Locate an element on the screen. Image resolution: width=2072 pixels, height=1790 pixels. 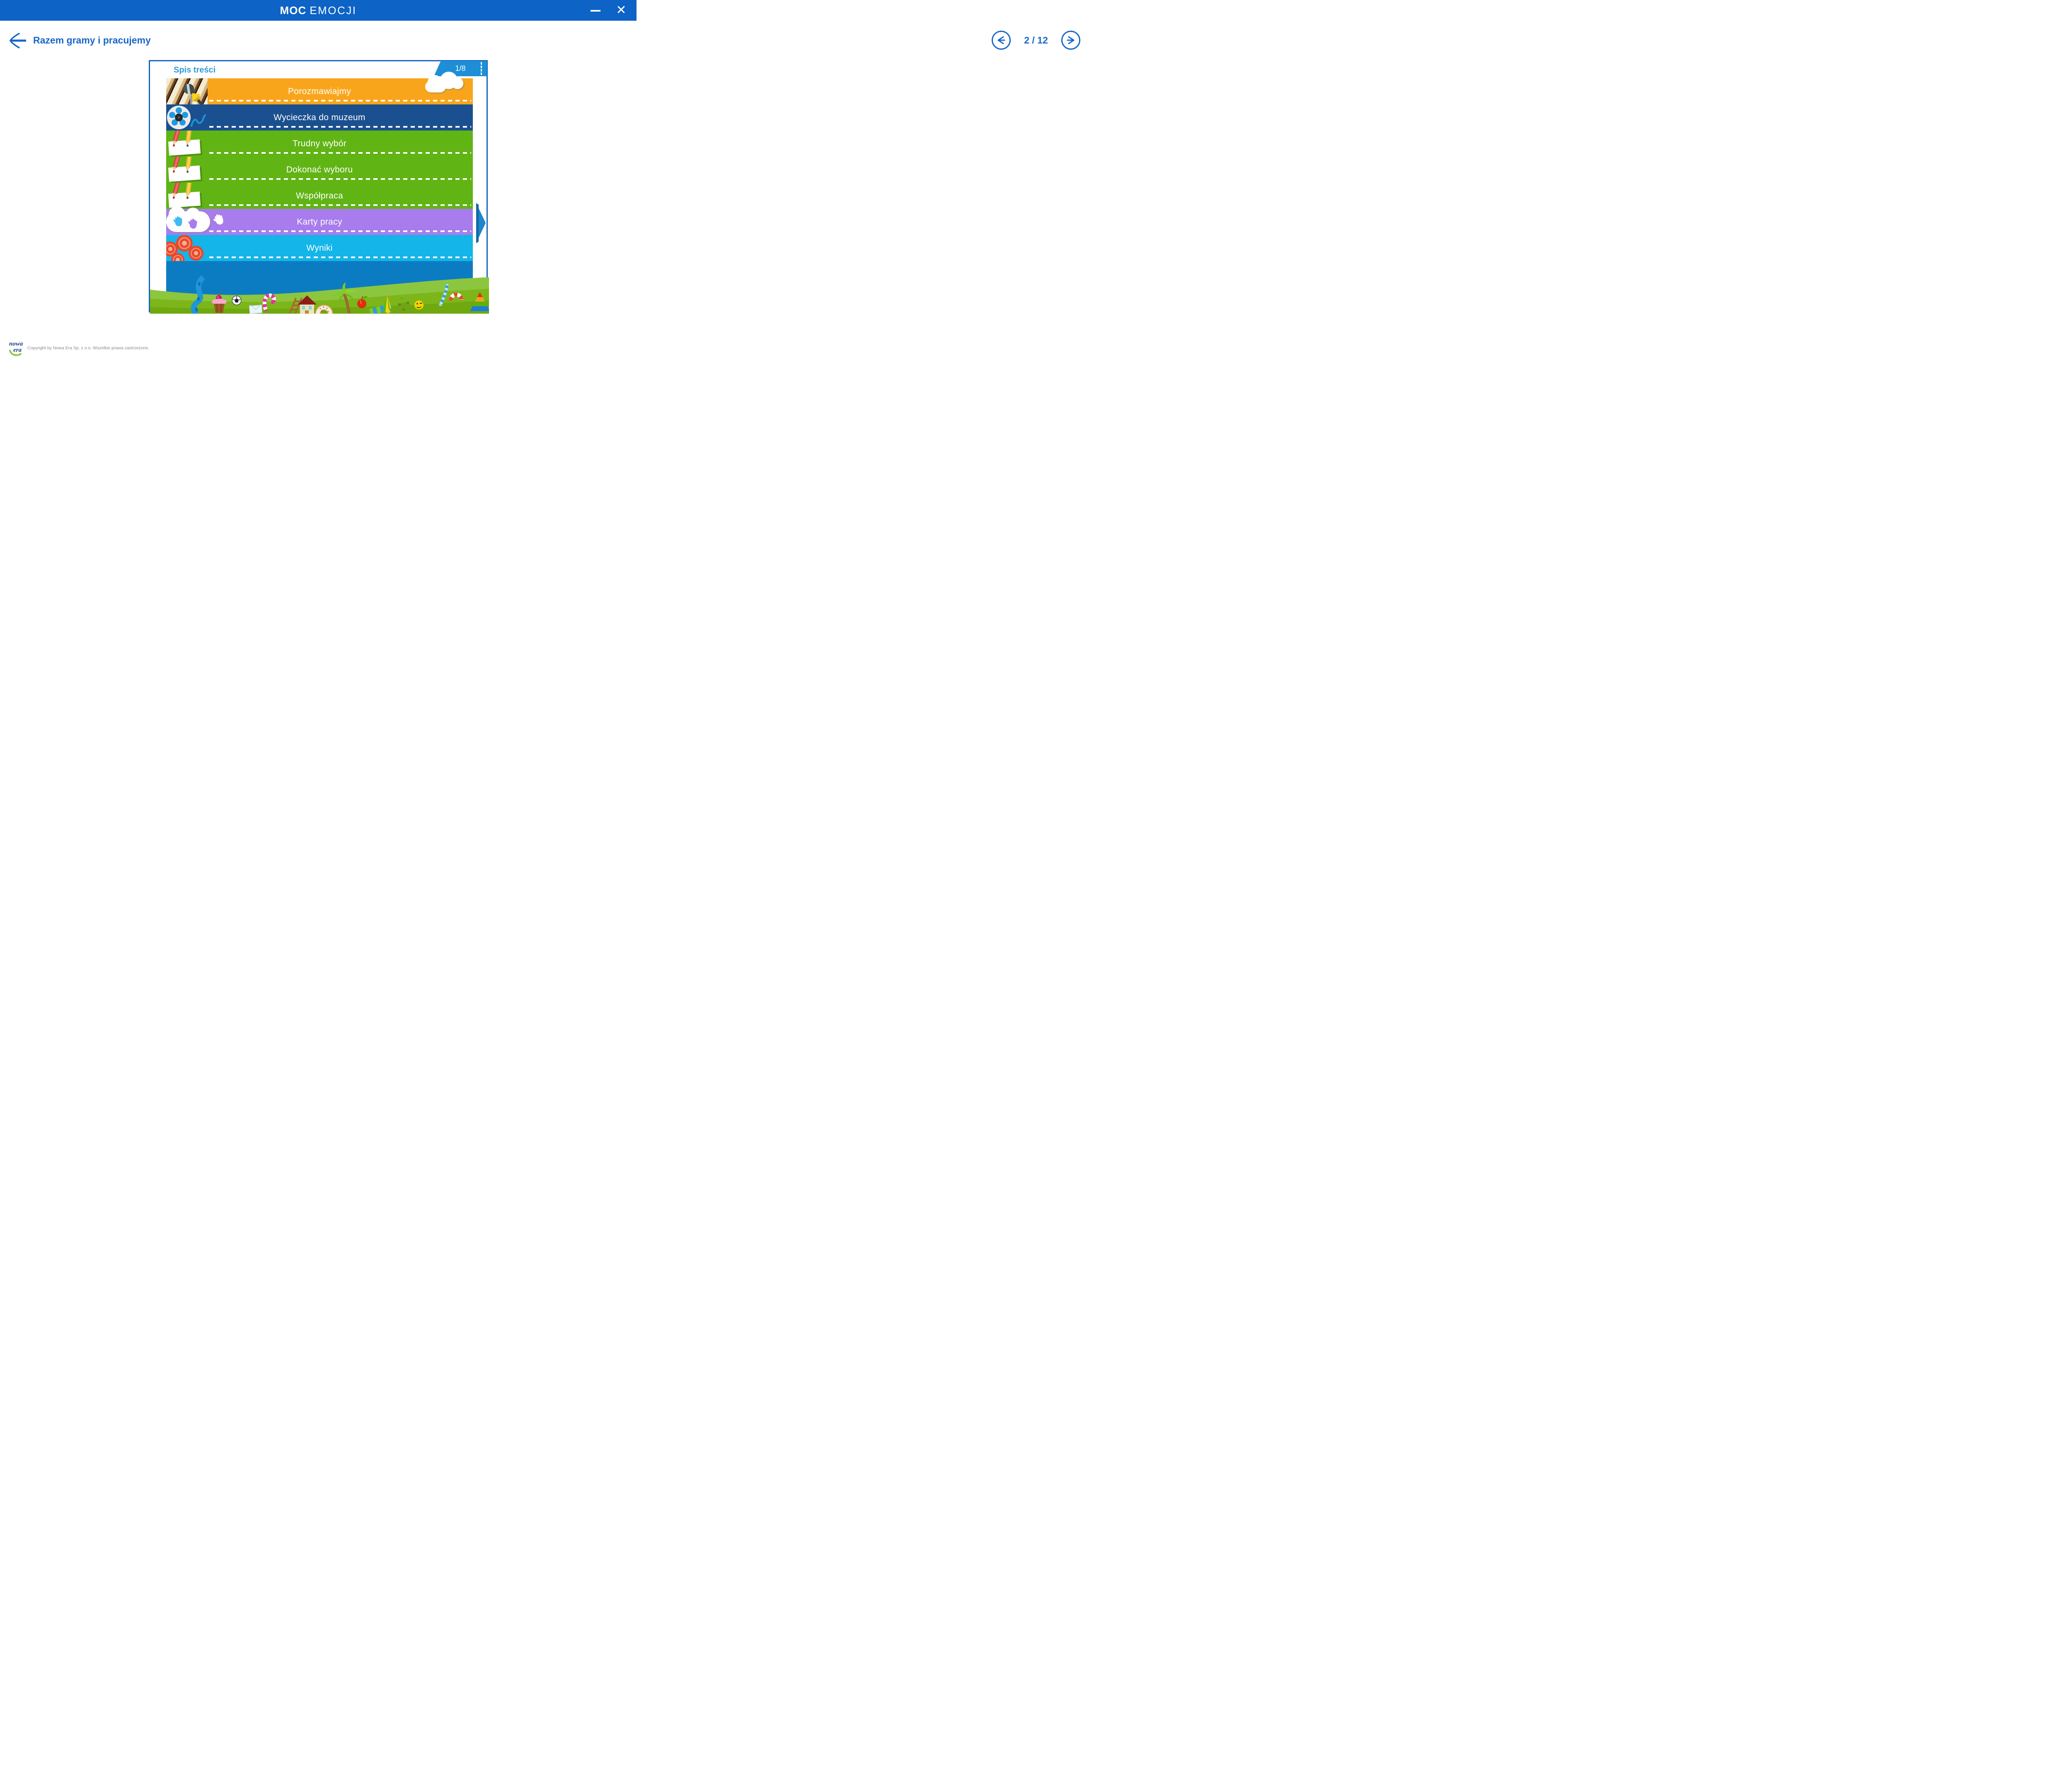
page-title: Razem gramy i pracujemy is located at coordinates (92, 40).